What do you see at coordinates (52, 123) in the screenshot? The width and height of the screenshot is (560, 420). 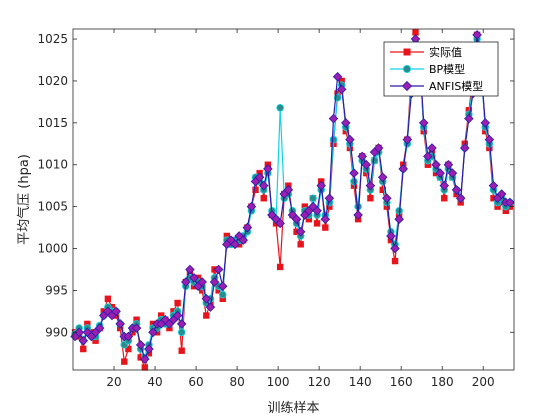 I see `y-tick-label: 1015` at bounding box center [52, 123].